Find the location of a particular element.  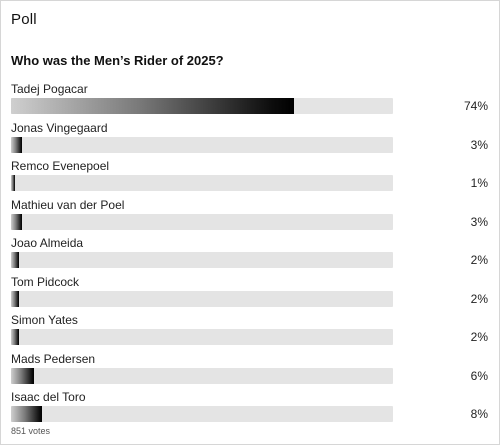

poll-option-van-der-poel: Mathieu van der Poel 3% is located at coordinates (252, 216).